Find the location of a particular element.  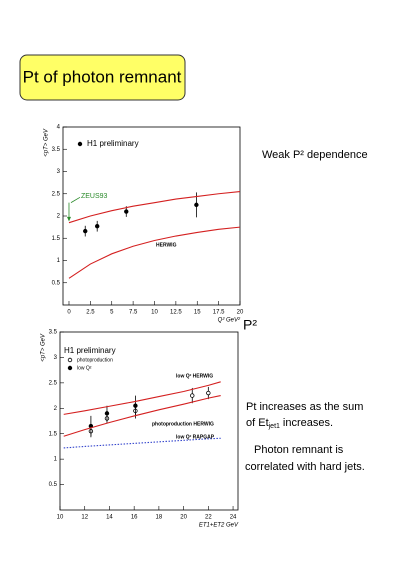

note: Pt increases as the sum is located at coordinates (304, 407).